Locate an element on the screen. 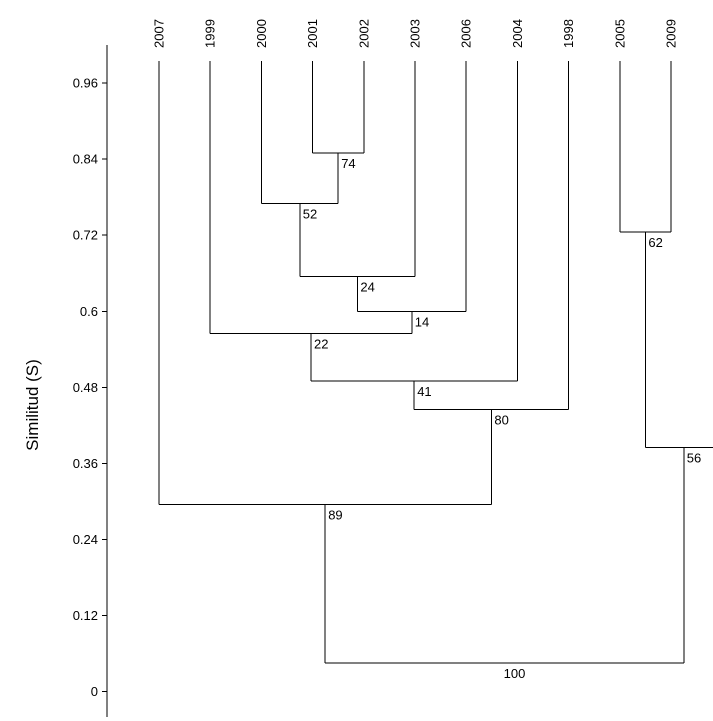 This screenshot has height=721, width=713. y-axis: 0 0.12 0.24 0.36 0.48 0.6 0.72 0.84 0.96 is located at coordinates (90, 381).